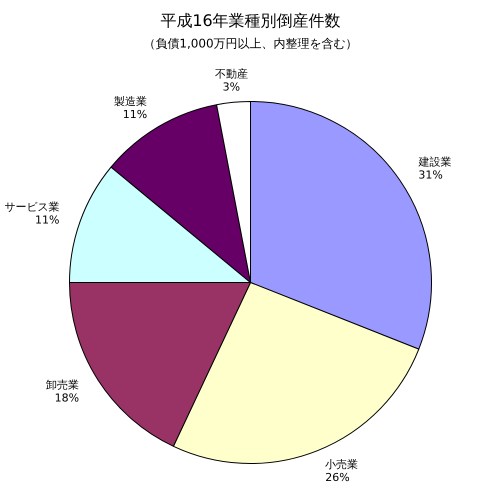 The width and height of the screenshot is (497, 501). I want to click on chart-title: 平成16年業種別倒産件数, so click(250, 20).